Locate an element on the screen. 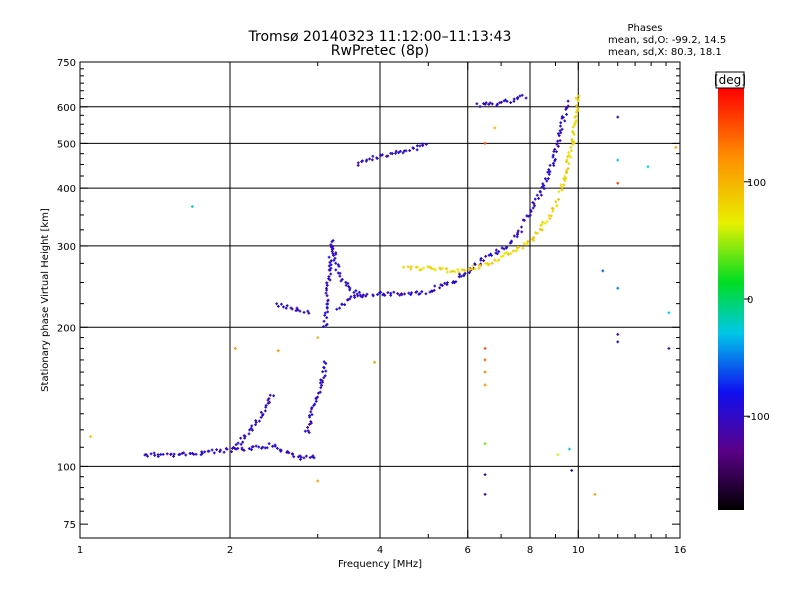  x-tick-label: 1 is located at coordinates (80, 550).